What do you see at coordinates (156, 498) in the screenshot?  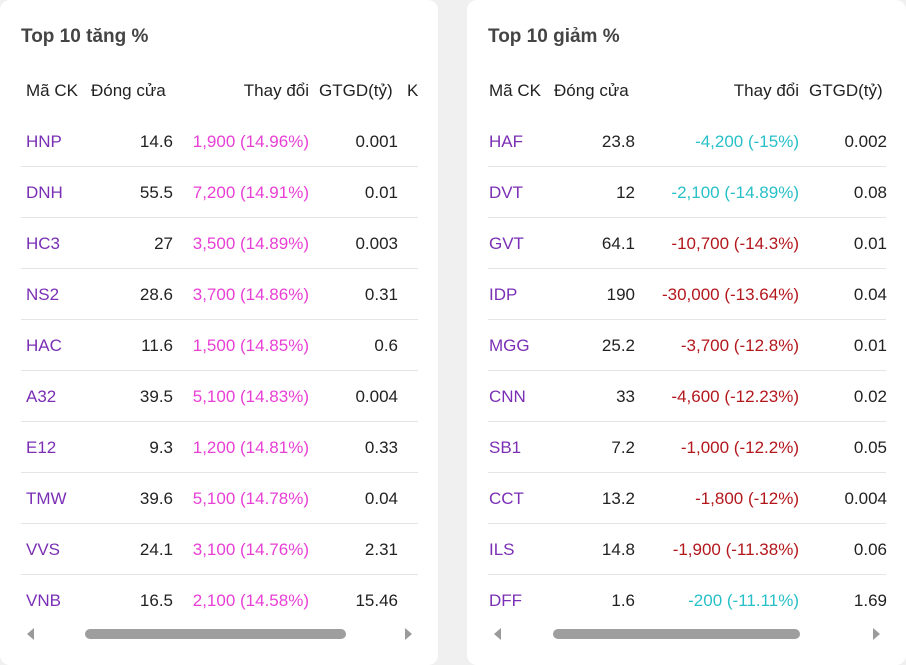 I see `close-price: 39.6` at bounding box center [156, 498].